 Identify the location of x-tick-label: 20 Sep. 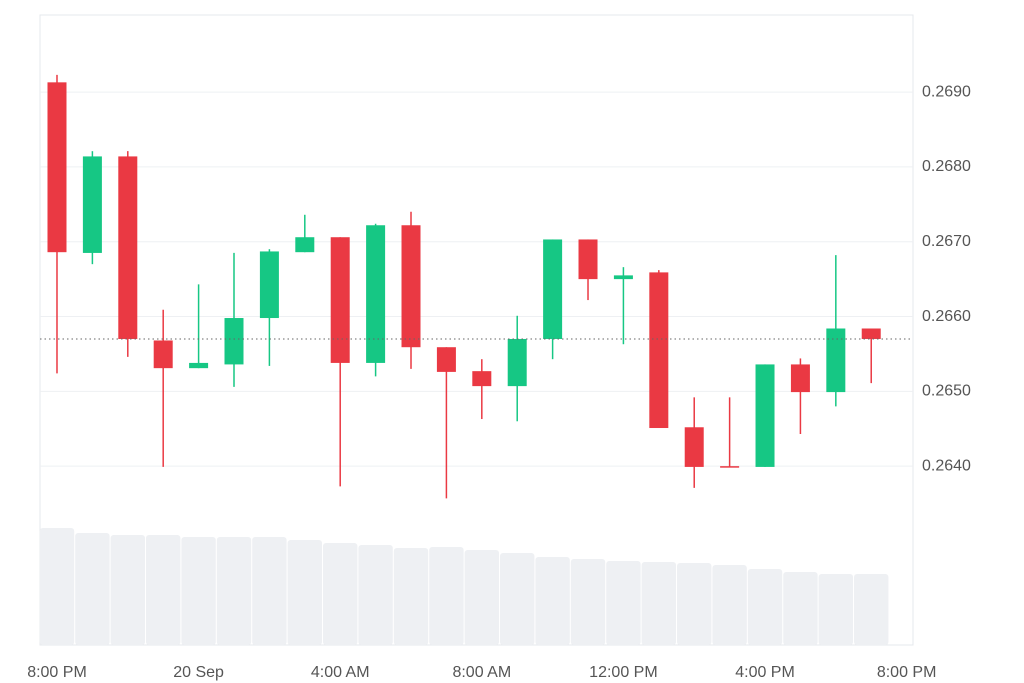
(198, 672).